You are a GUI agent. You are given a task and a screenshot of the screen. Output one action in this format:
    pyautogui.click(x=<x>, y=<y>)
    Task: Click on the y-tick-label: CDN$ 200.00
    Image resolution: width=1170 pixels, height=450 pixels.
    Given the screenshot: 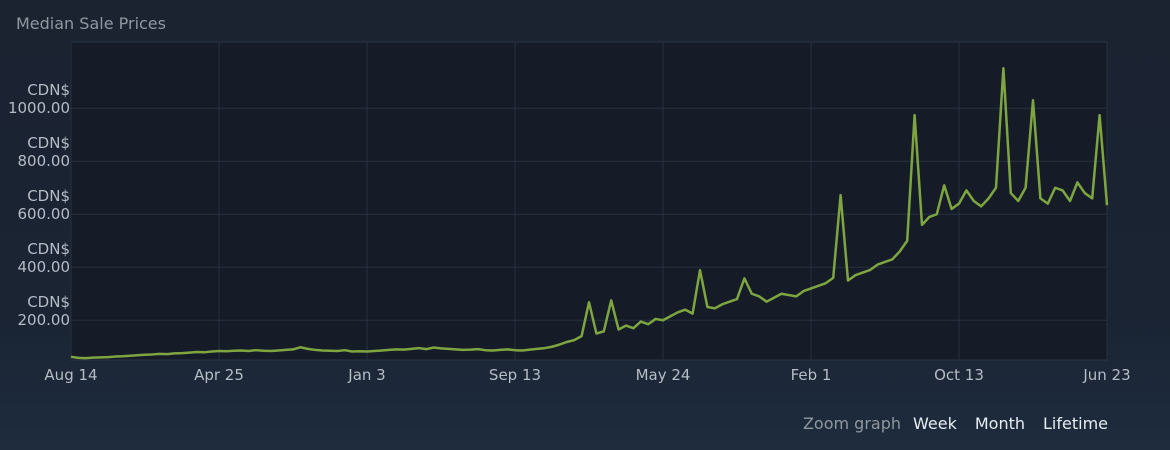 What is the action you would take?
    pyautogui.click(x=44, y=311)
    